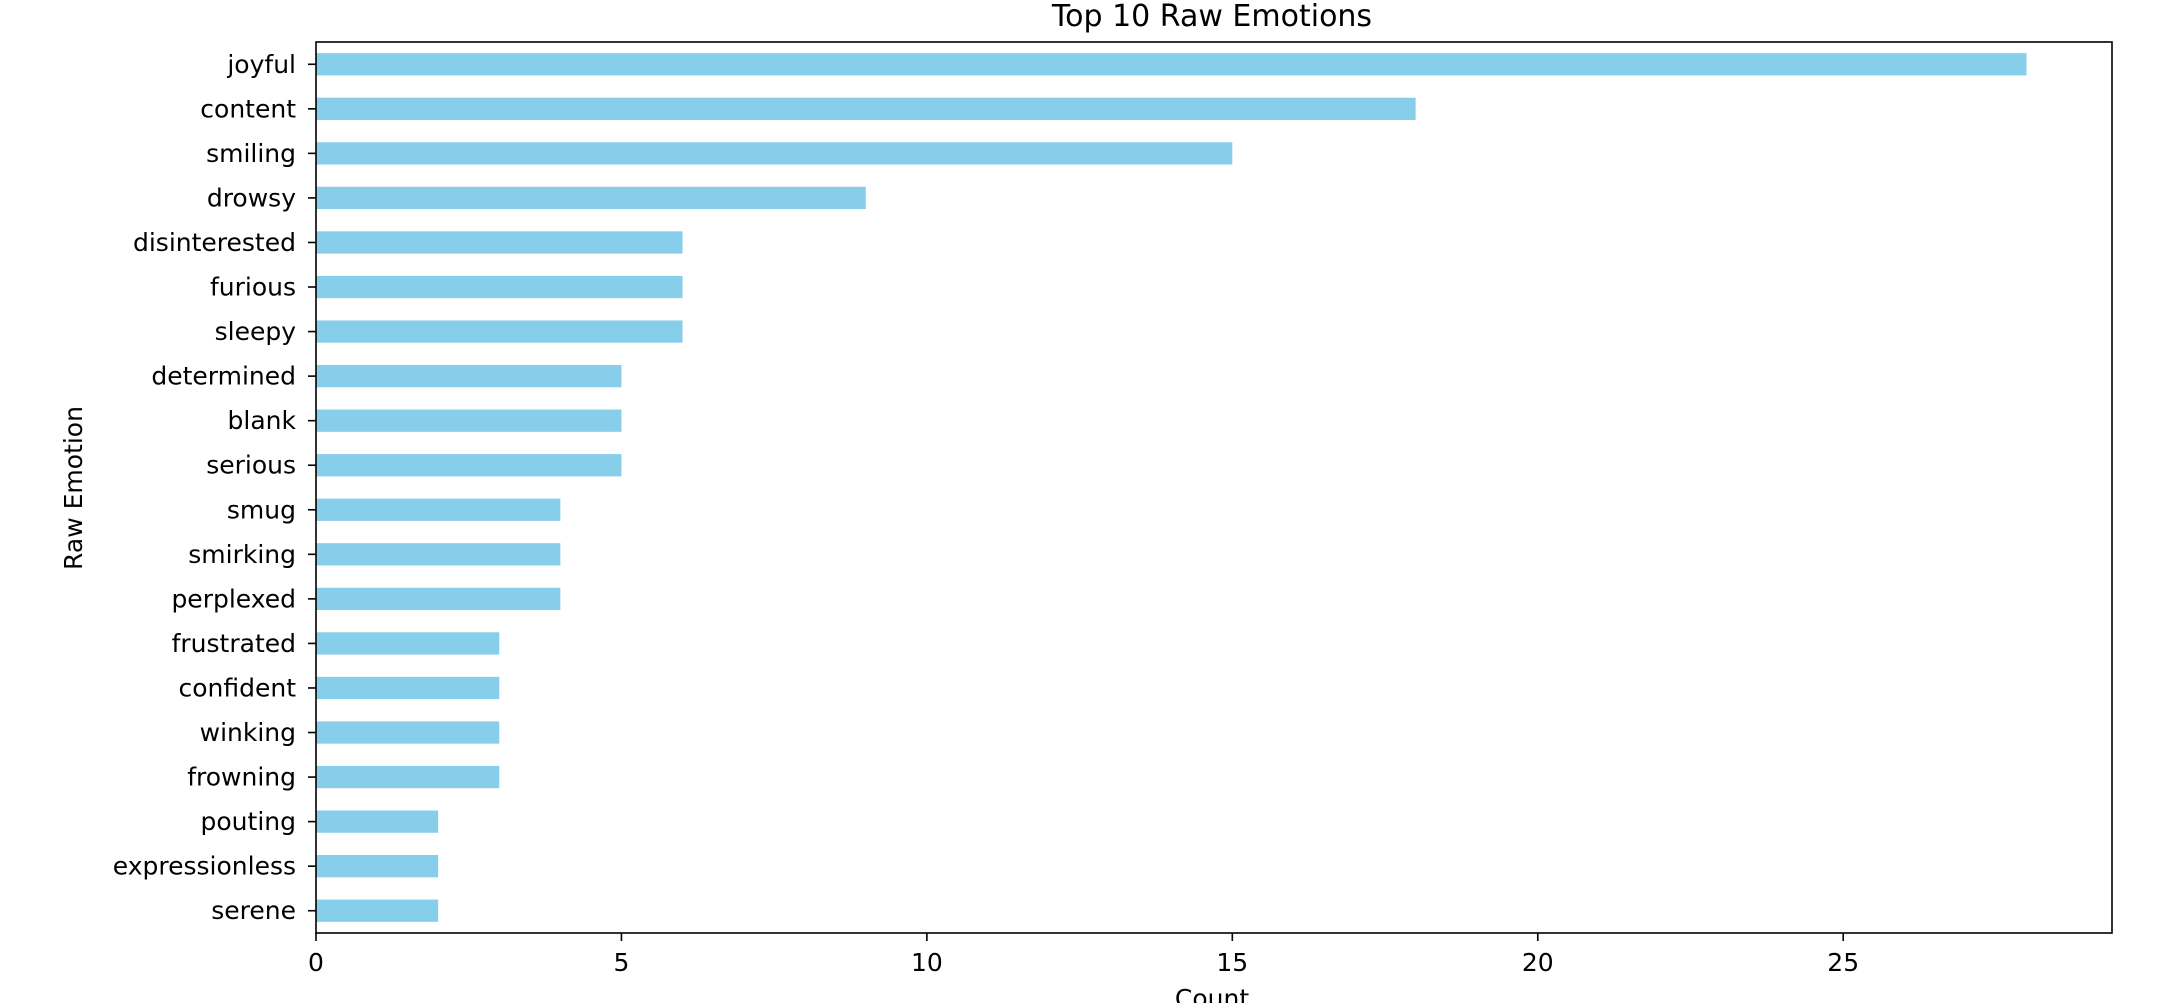  I want to click on y-tick-label: frowning, so click(241, 777).